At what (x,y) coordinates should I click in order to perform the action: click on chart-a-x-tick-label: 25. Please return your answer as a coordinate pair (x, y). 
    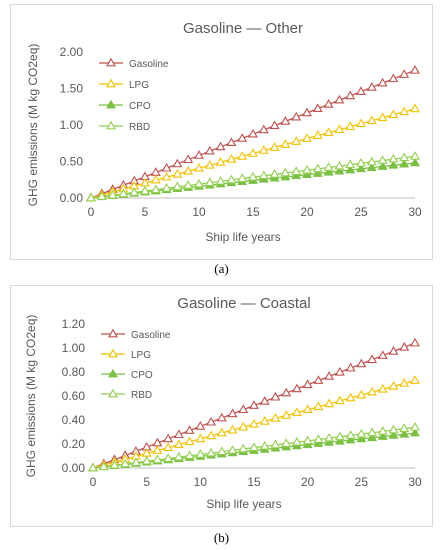
    Looking at the image, I should click on (361, 212).